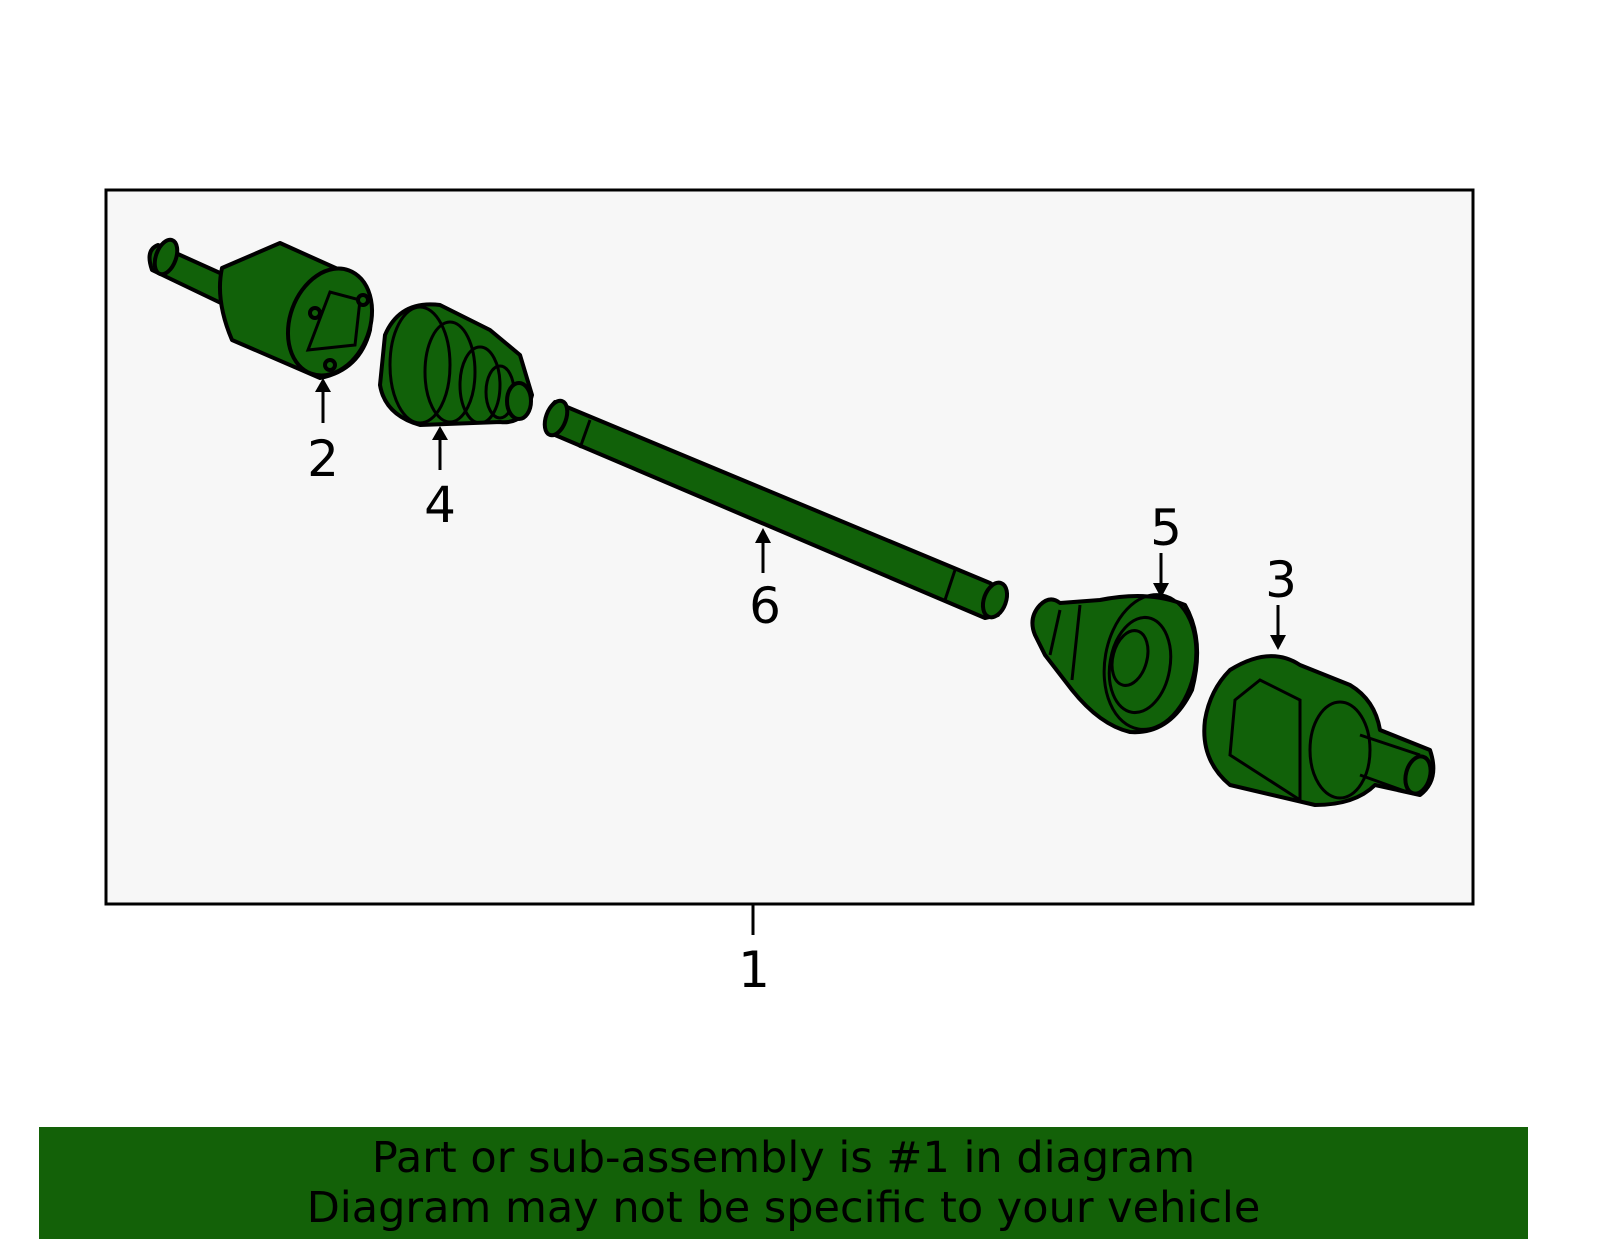 The height and width of the screenshot is (1249, 1600). I want to click on callout-4: 4, so click(440, 480).